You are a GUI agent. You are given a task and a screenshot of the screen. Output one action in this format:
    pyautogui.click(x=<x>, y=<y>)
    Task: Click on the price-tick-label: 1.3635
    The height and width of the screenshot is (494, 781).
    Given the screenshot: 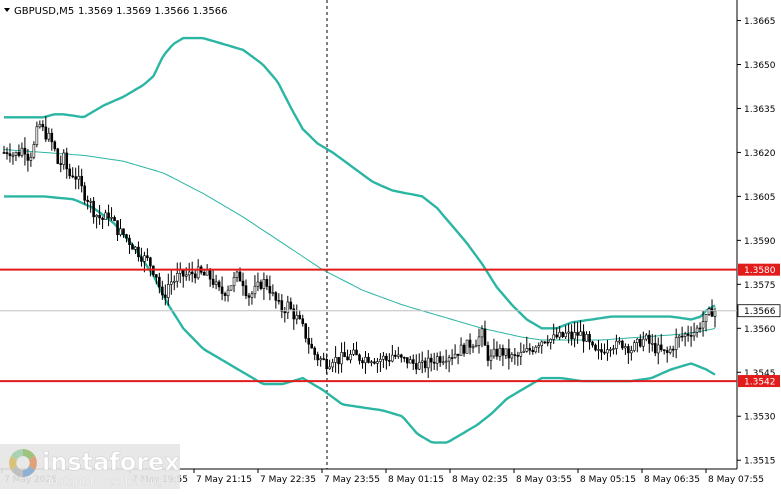 What is the action you would take?
    pyautogui.click(x=760, y=110)
    